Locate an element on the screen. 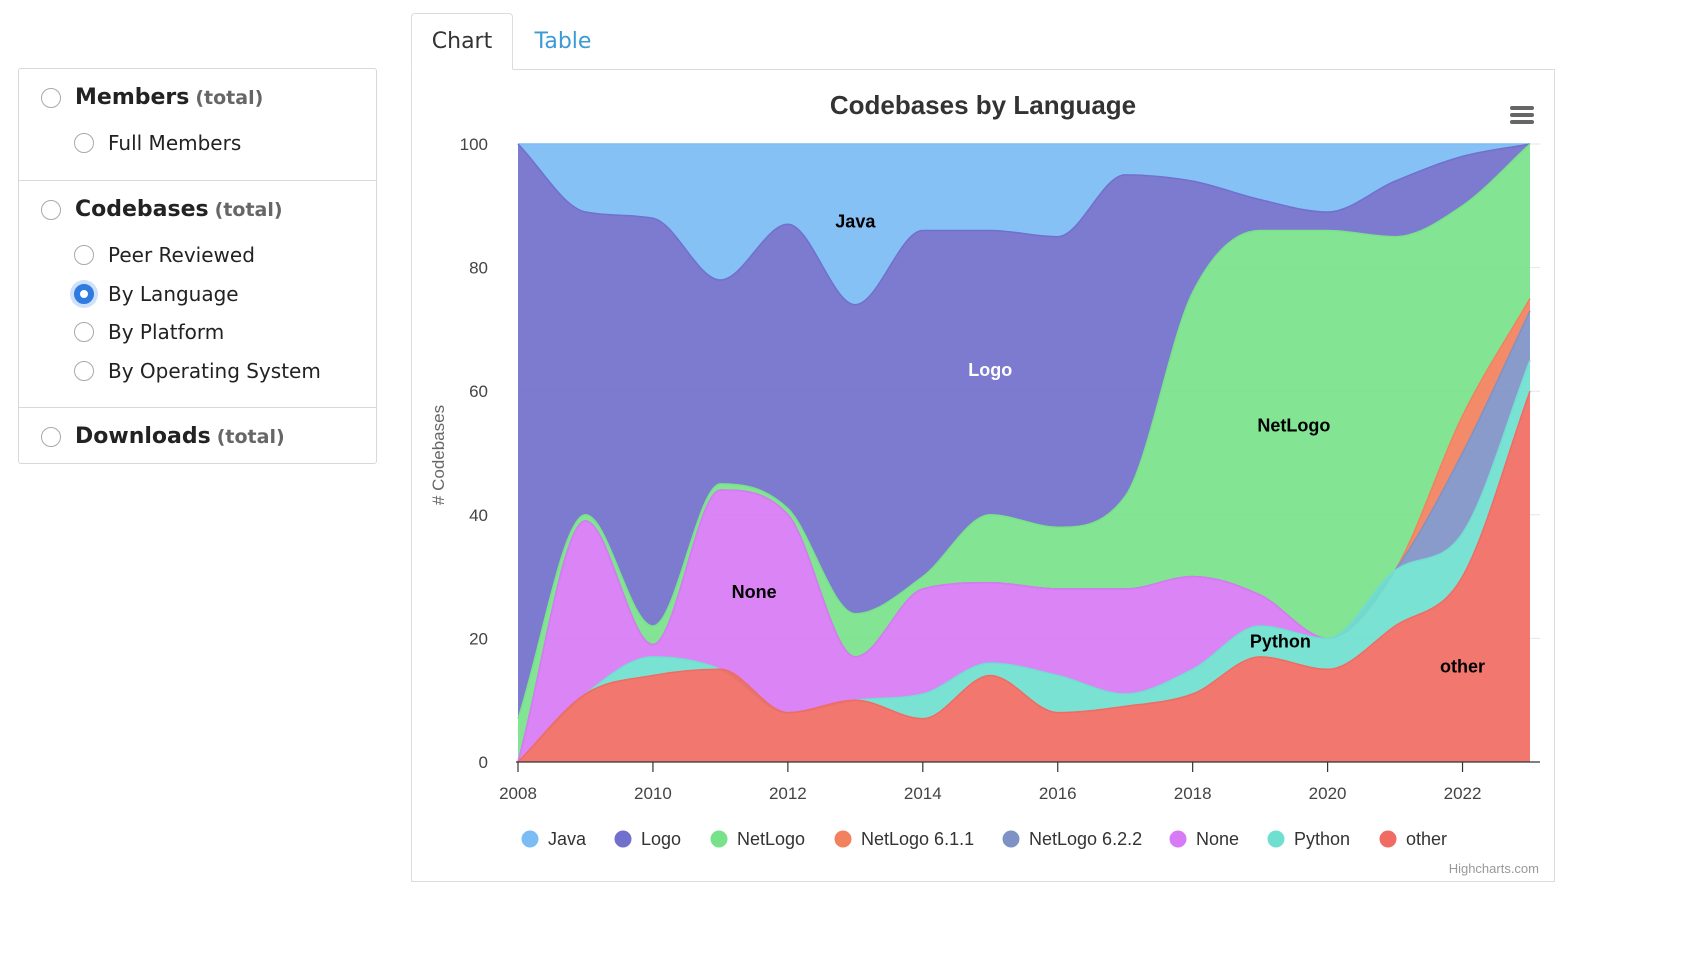 The height and width of the screenshot is (963, 1707). y-tick-label: 0 is located at coordinates (483, 762).